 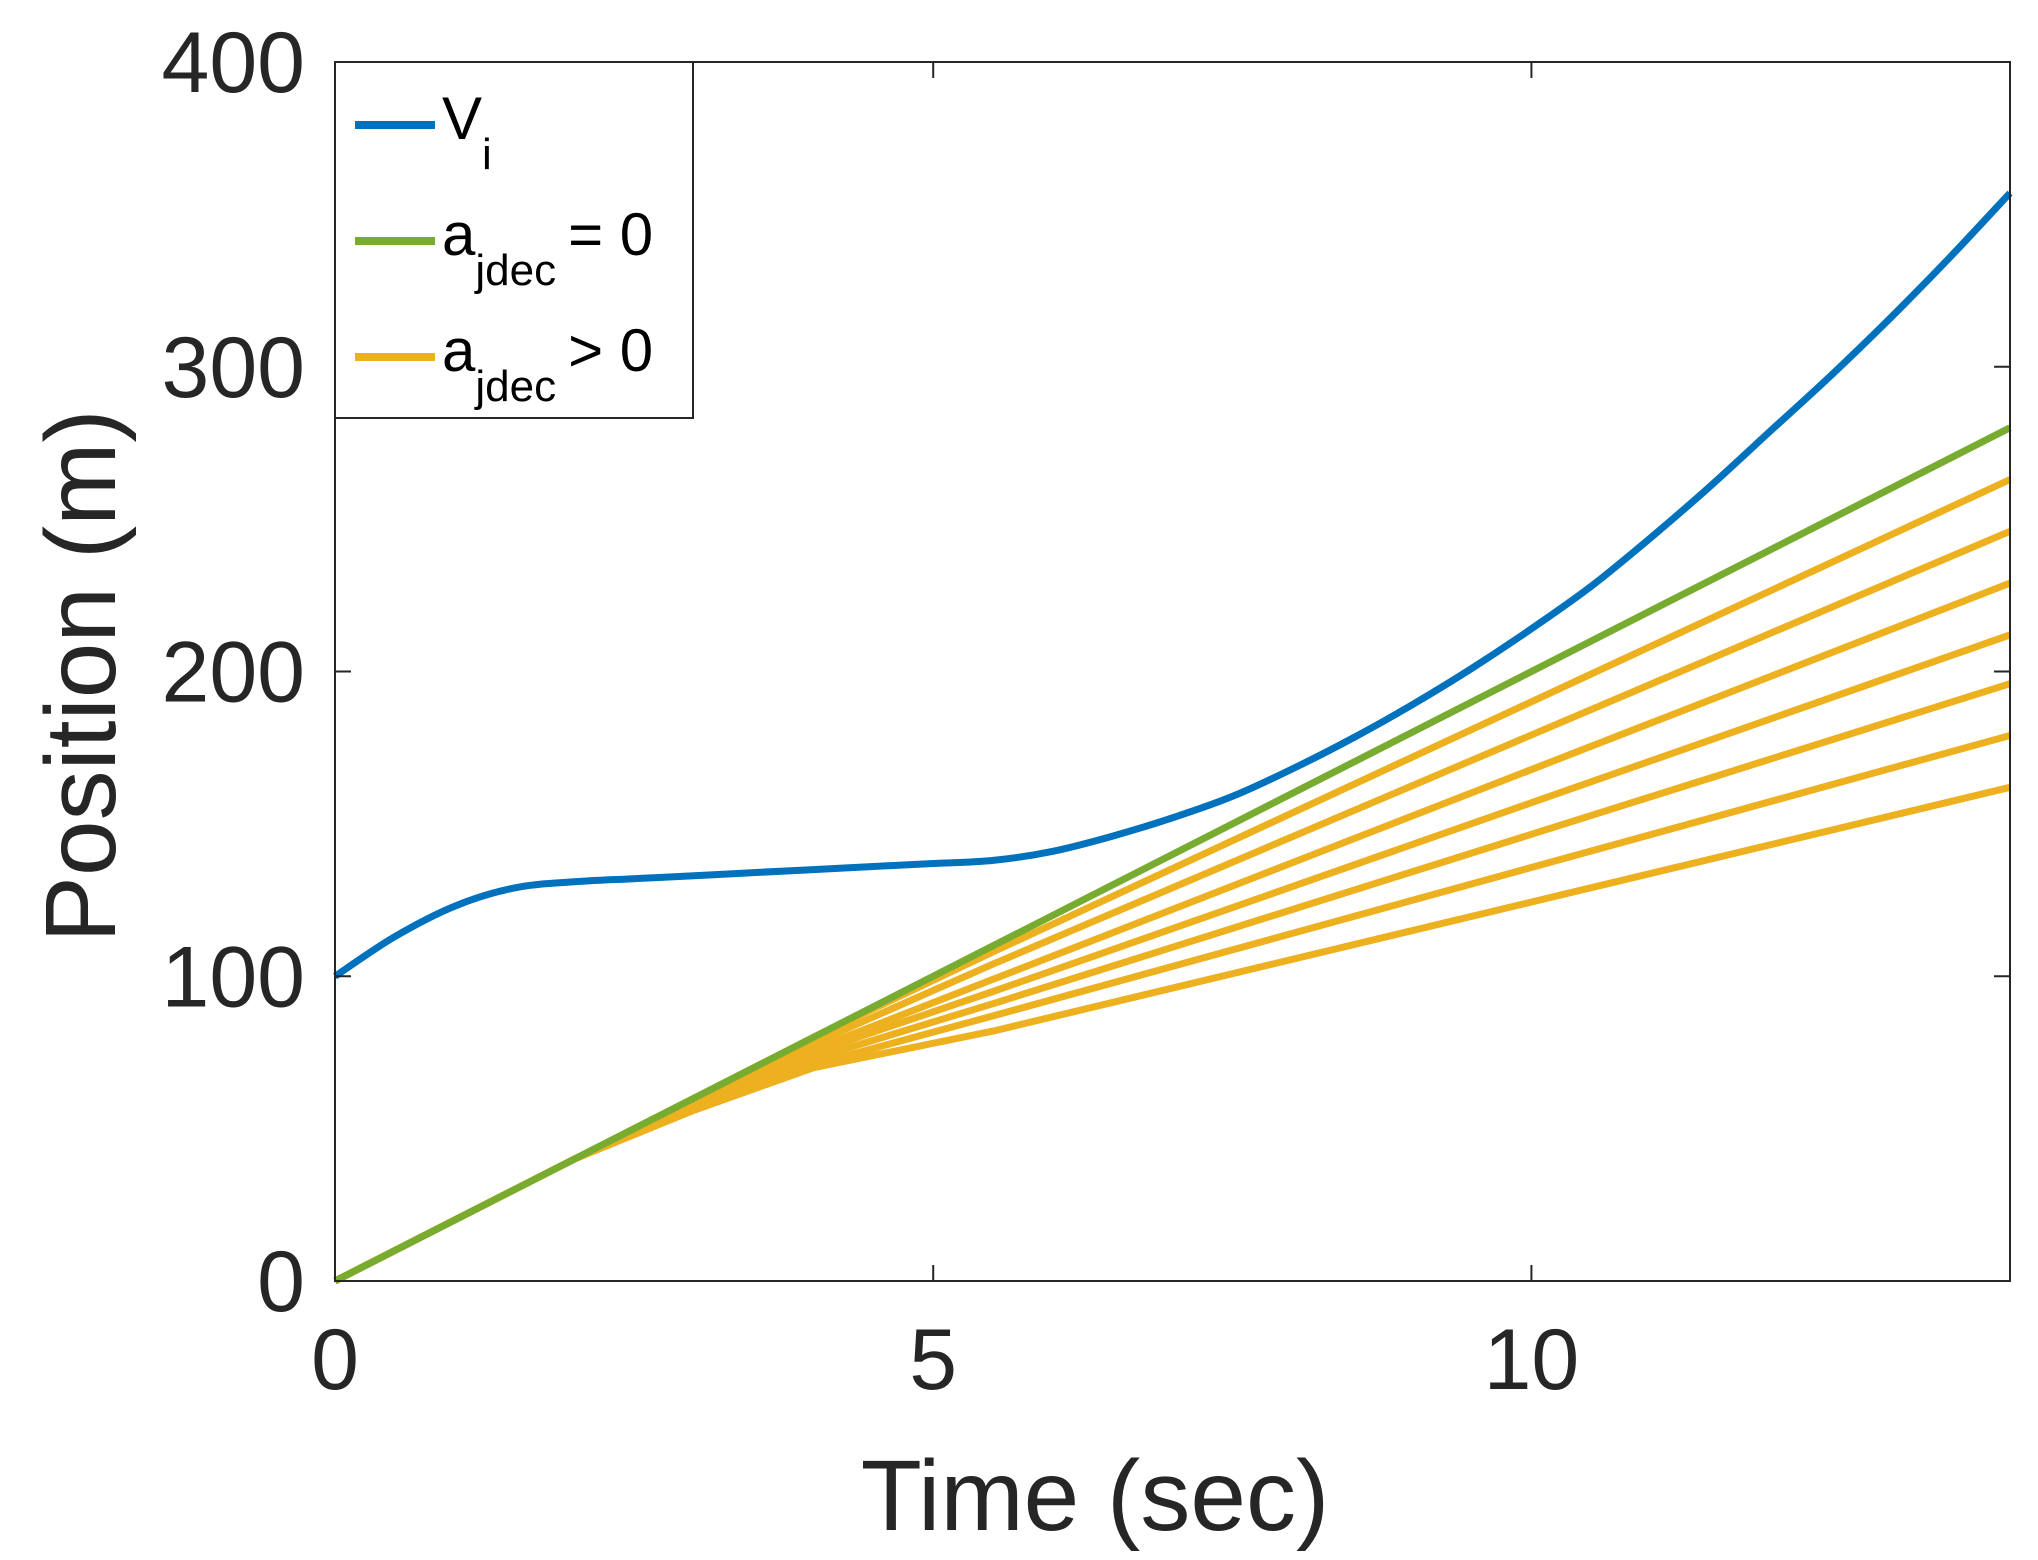 I want to click on y-tick-label: 300, so click(x=234, y=368).